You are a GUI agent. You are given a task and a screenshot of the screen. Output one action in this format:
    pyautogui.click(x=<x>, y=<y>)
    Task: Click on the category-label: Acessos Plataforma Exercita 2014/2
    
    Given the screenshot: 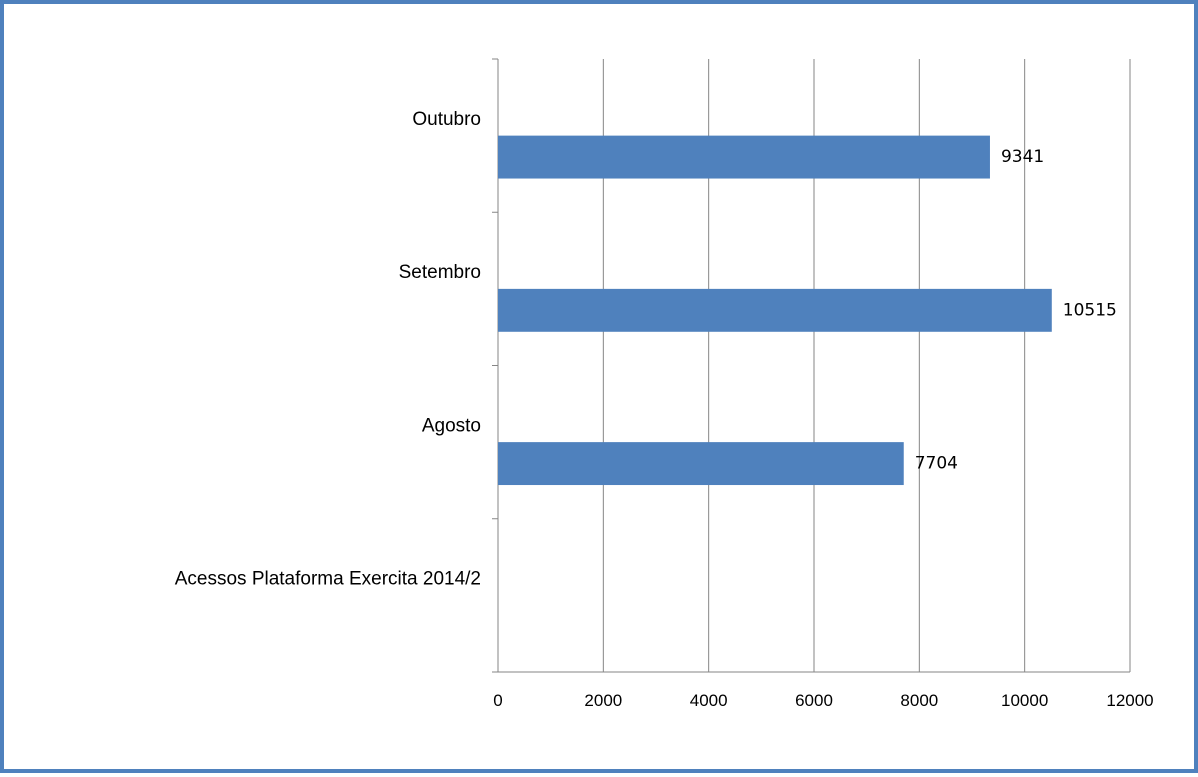 What is the action you would take?
    pyautogui.click(x=328, y=579)
    